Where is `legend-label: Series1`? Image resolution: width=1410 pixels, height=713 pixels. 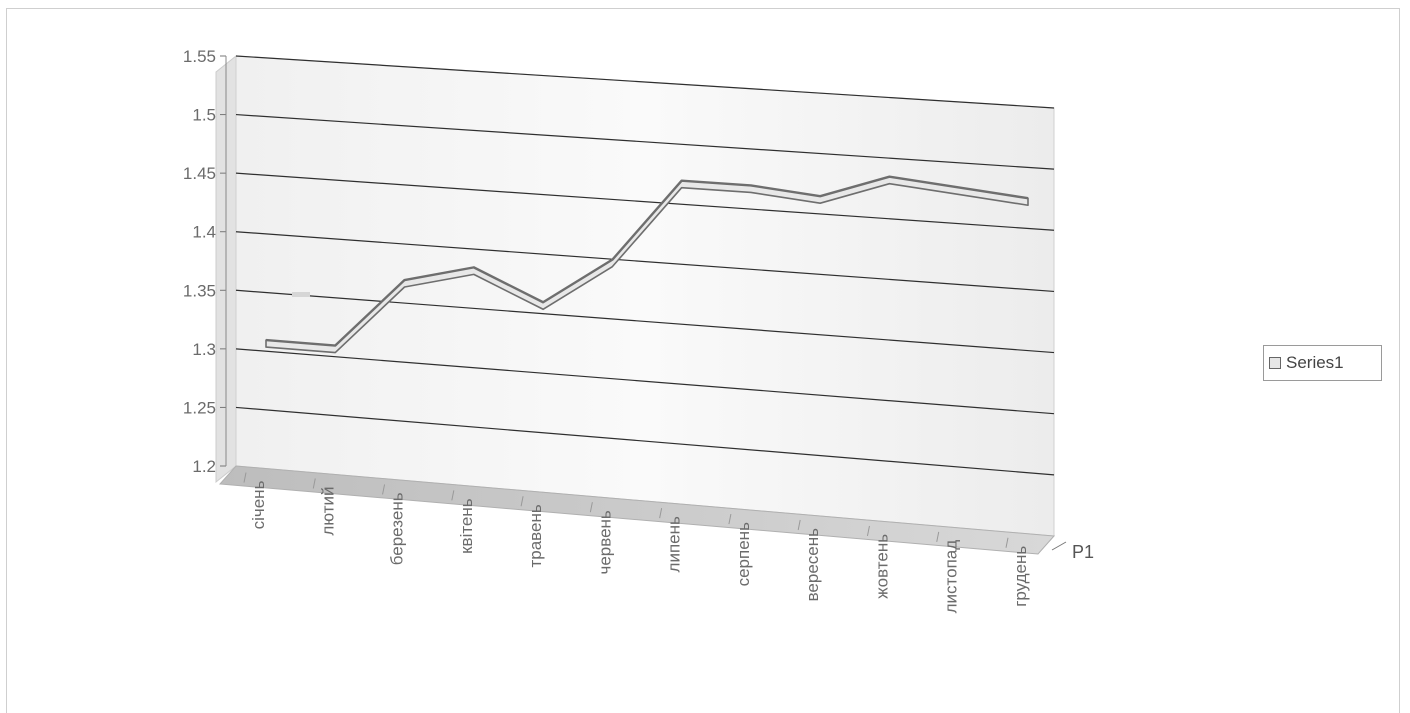 legend-label: Series1 is located at coordinates (1315, 362).